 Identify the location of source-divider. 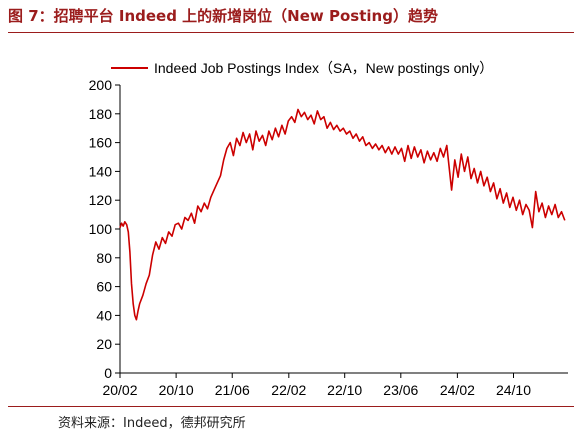
(291, 406).